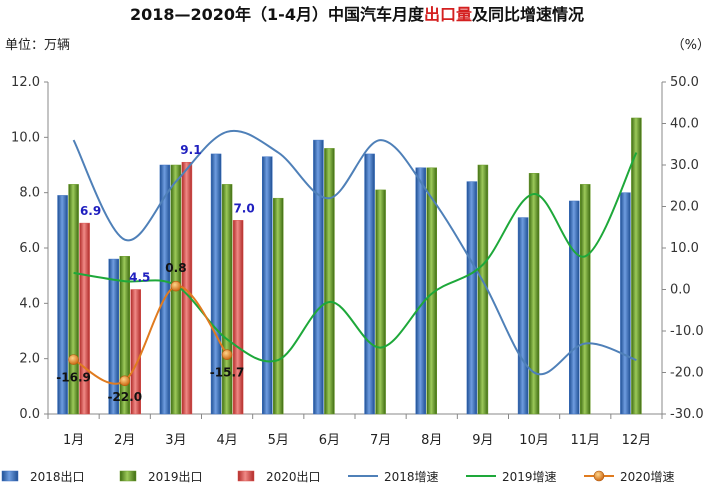  Describe the element at coordinates (329, 440) in the screenshot. I see `x-tick-label: 6月` at that location.